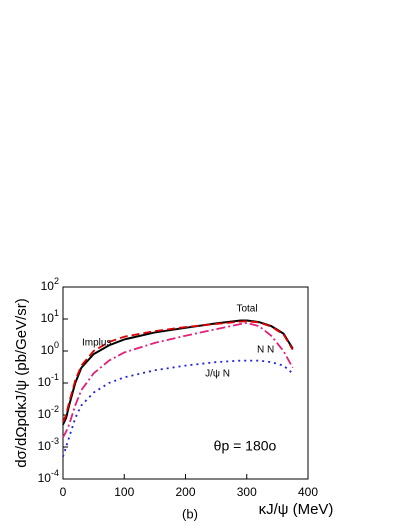 The width and height of the screenshot is (407, 532). What do you see at coordinates (48, 444) in the screenshot?
I see `y-tick-label: 10⁻³` at bounding box center [48, 444].